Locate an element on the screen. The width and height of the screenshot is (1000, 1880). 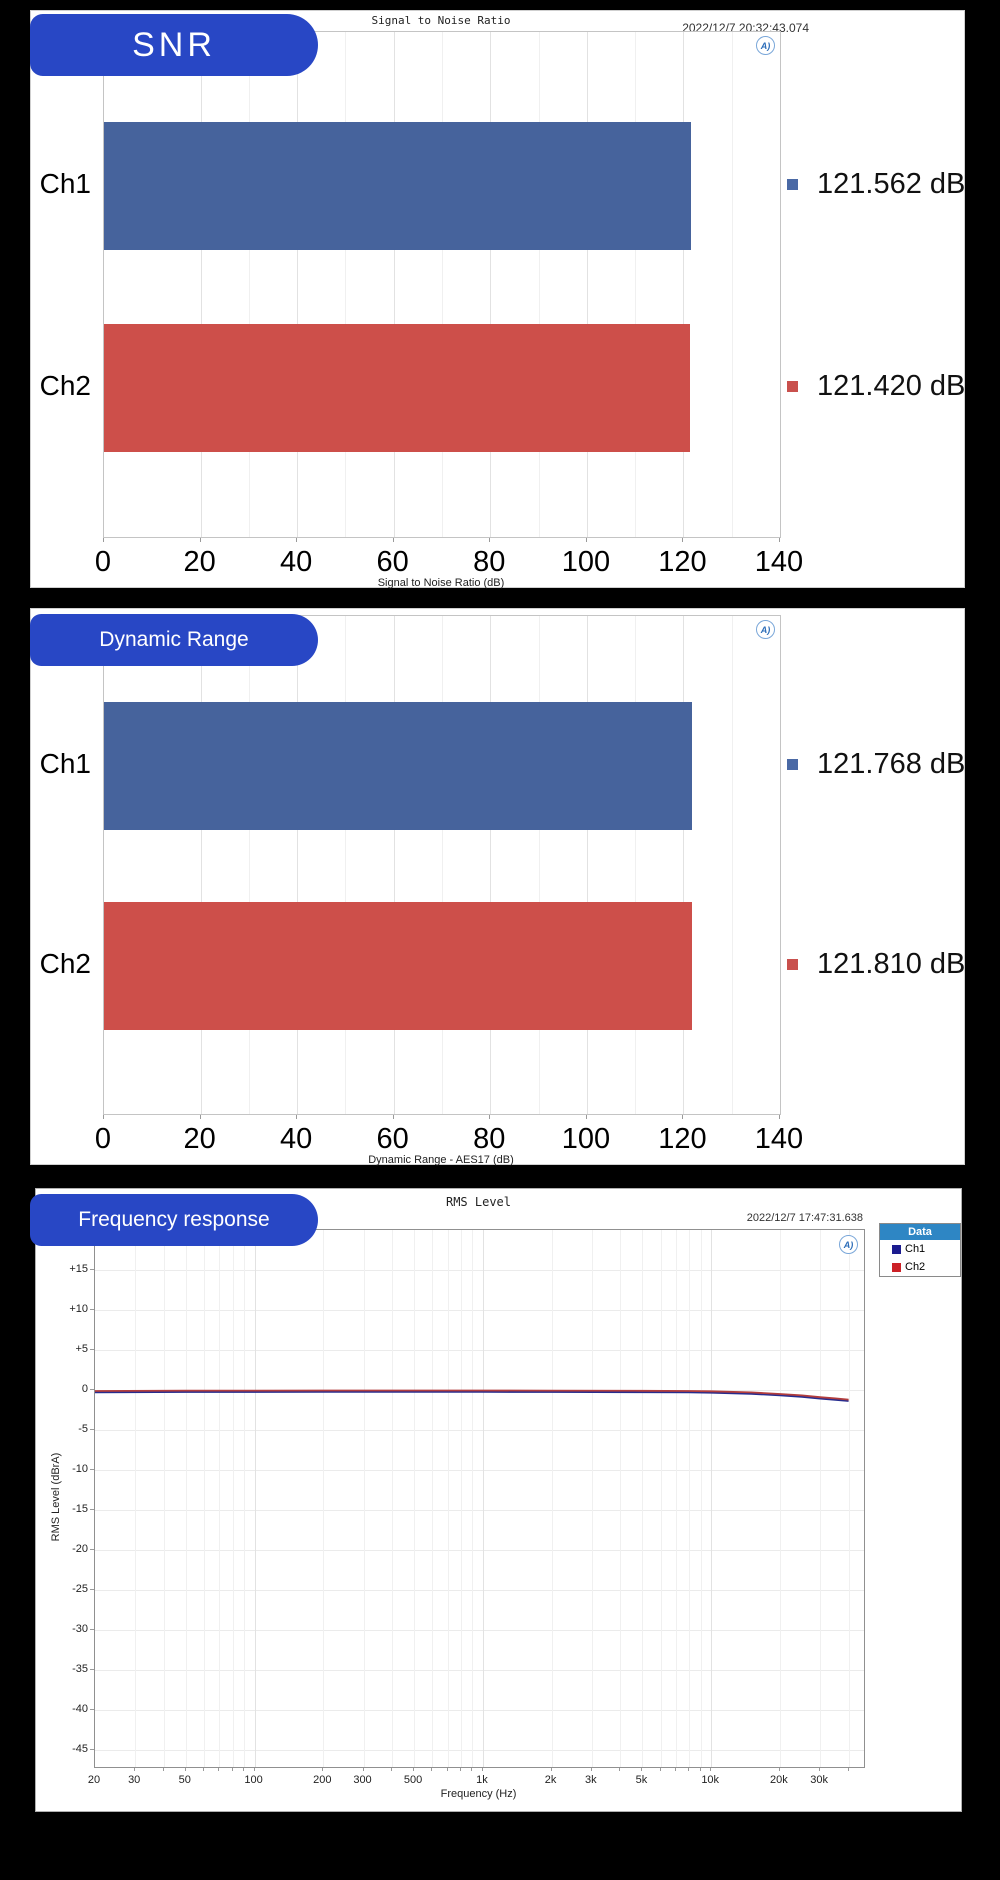
ch2-value-label: 121.810 dB is located at coordinates (891, 964).